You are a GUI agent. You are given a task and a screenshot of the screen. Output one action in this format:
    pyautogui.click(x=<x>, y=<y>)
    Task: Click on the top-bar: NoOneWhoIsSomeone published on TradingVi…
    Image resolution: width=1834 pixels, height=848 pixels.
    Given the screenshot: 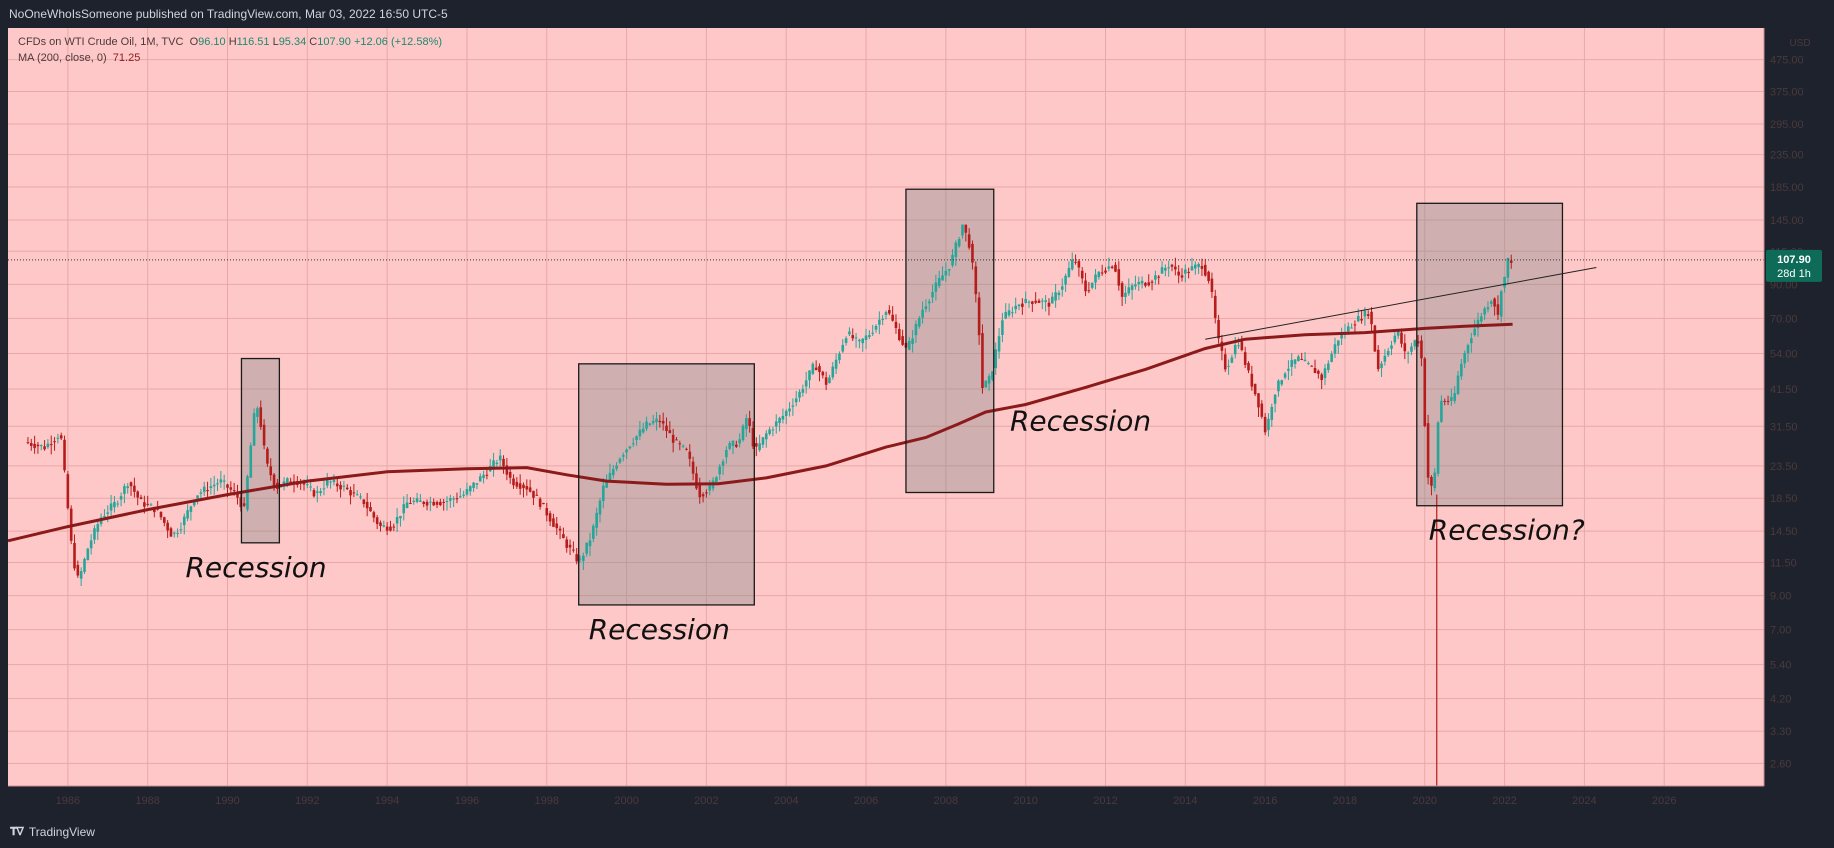 What is the action you would take?
    pyautogui.click(x=917, y=14)
    